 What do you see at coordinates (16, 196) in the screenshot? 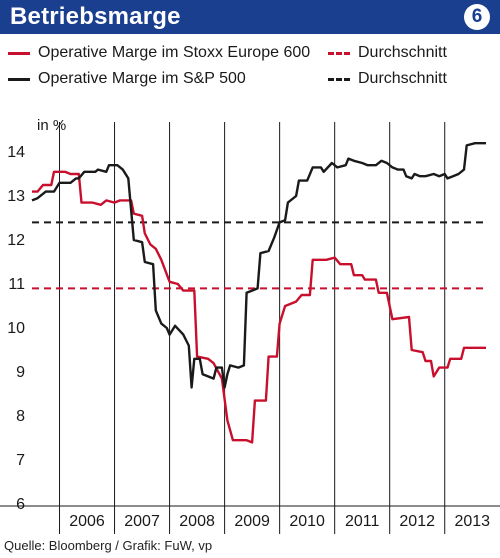
I see `y-tick-label: 13` at bounding box center [16, 196].